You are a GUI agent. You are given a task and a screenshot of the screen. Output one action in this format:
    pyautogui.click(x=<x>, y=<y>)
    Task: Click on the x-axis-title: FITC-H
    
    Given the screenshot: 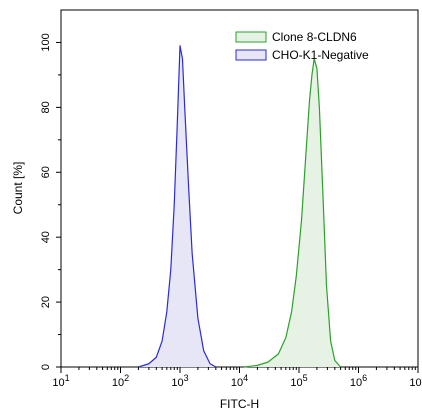 What is the action you would take?
    pyautogui.click(x=239, y=404)
    